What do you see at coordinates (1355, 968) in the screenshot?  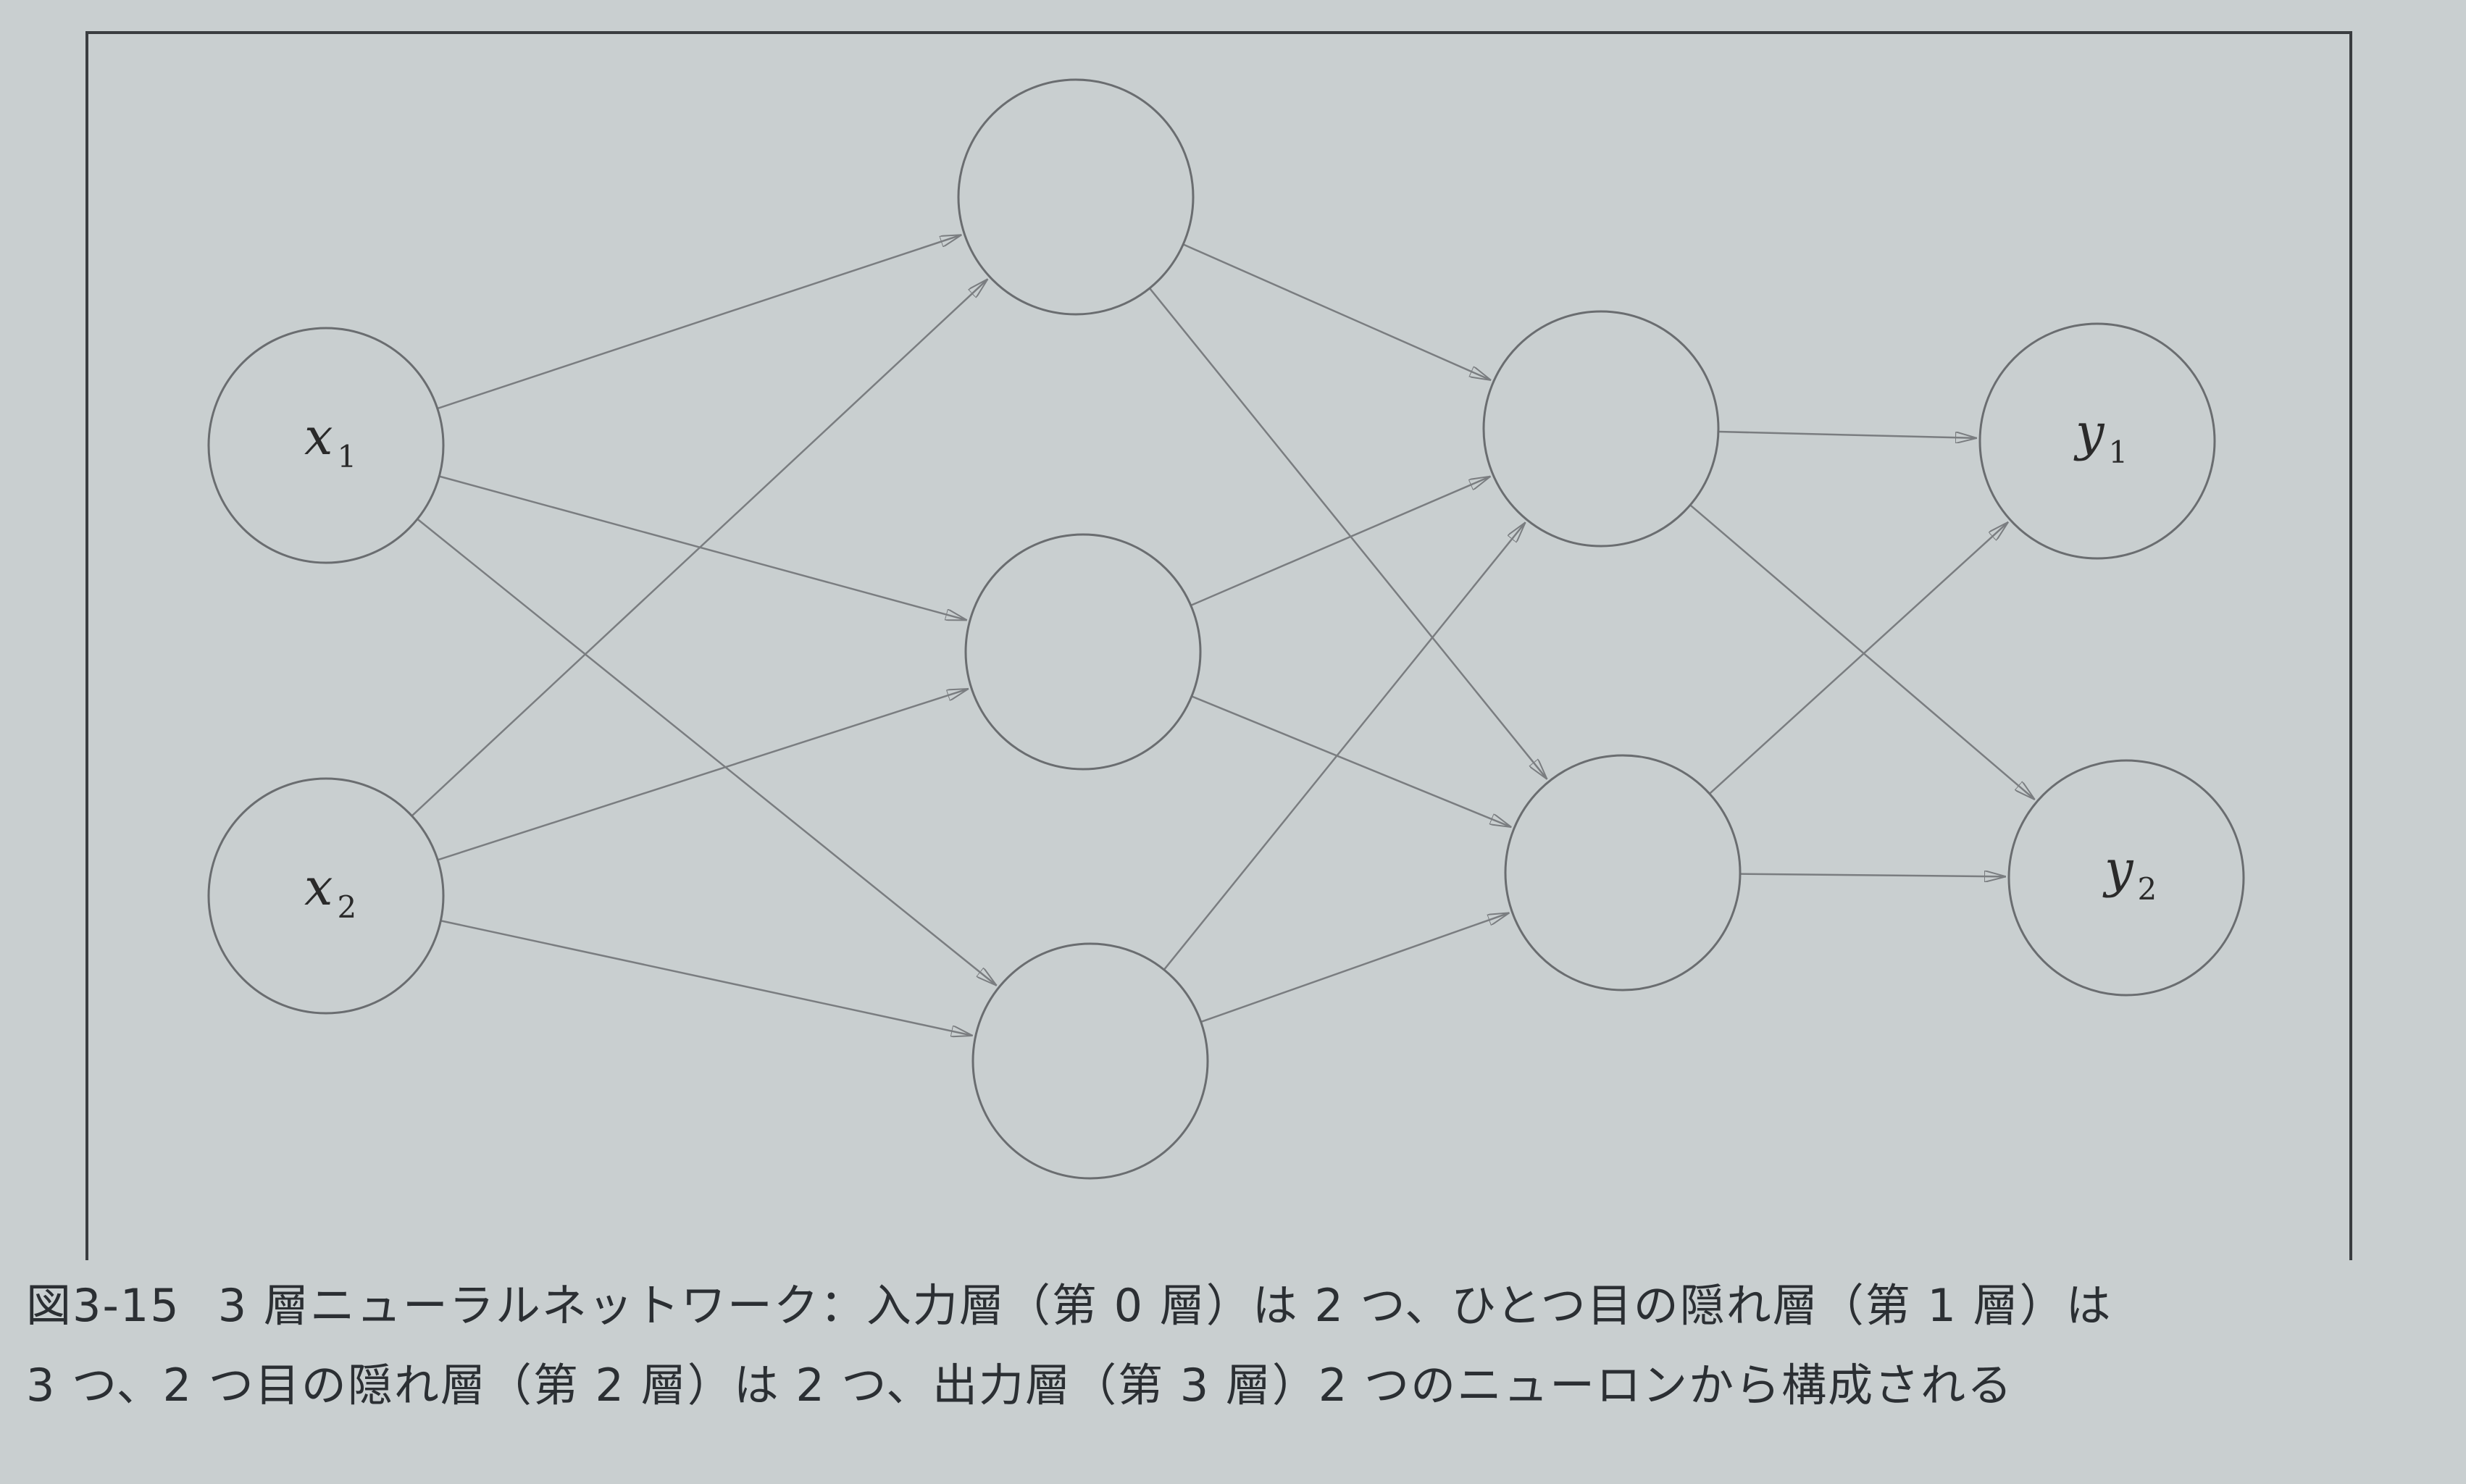 I see `connection-l1-n3-to-l2-n2` at bounding box center [1355, 968].